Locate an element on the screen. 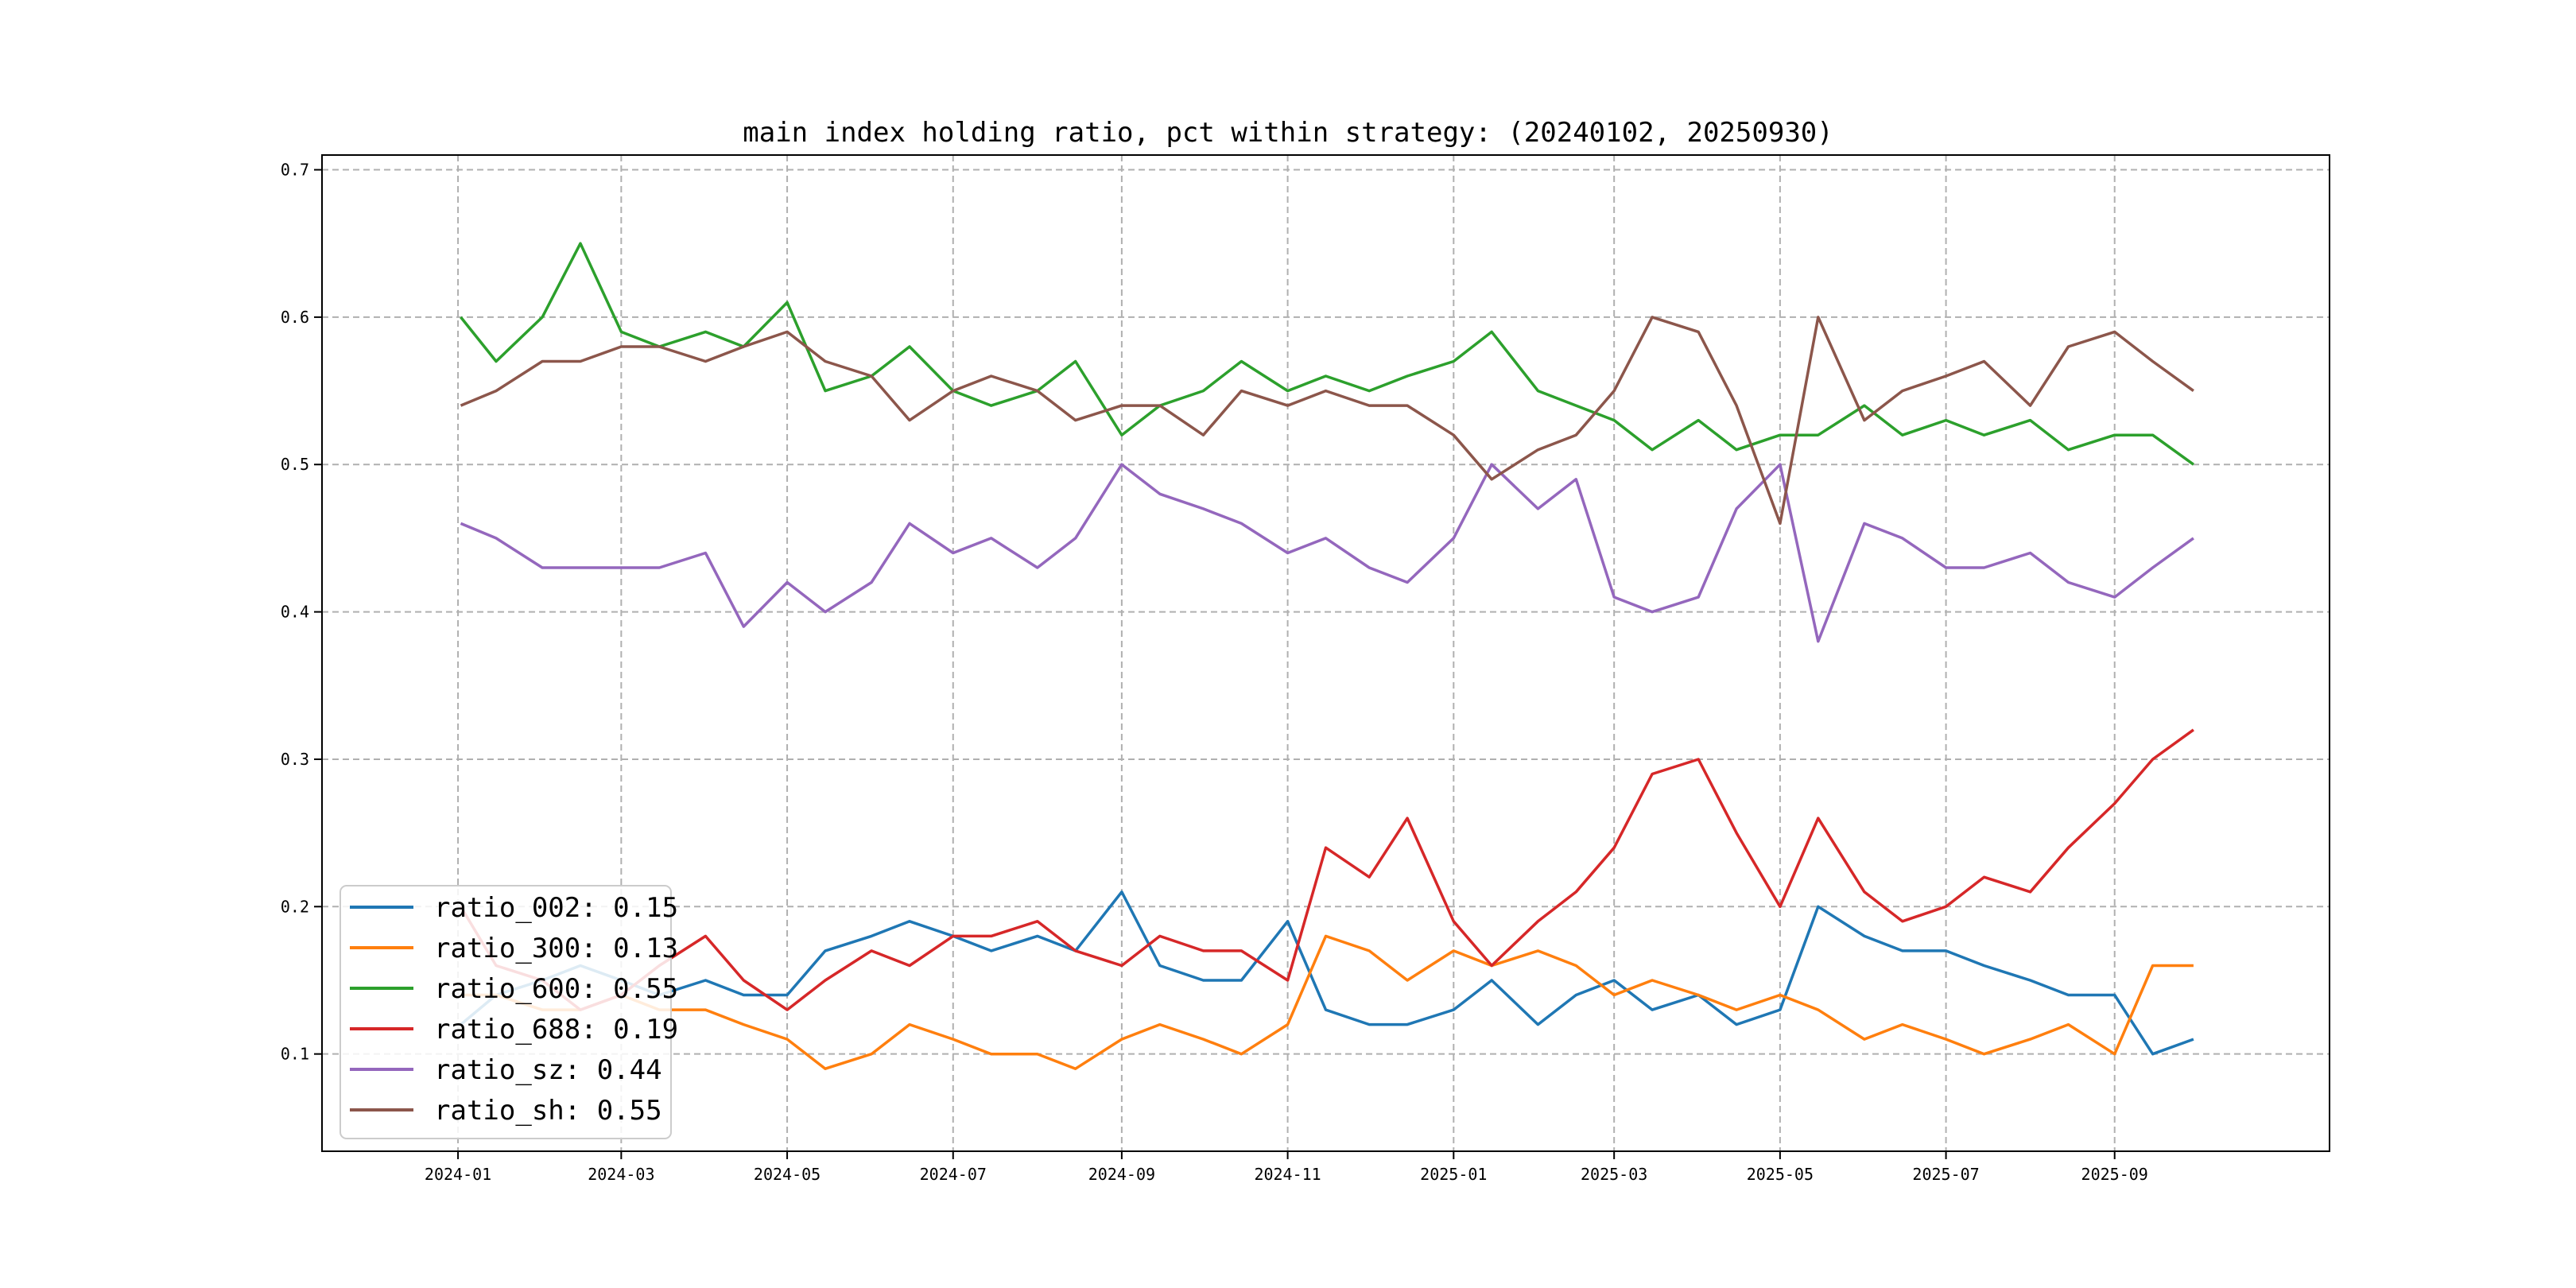 This screenshot has height=1288, width=2576. x-tick-label: 2025-07 is located at coordinates (1945, 1174).